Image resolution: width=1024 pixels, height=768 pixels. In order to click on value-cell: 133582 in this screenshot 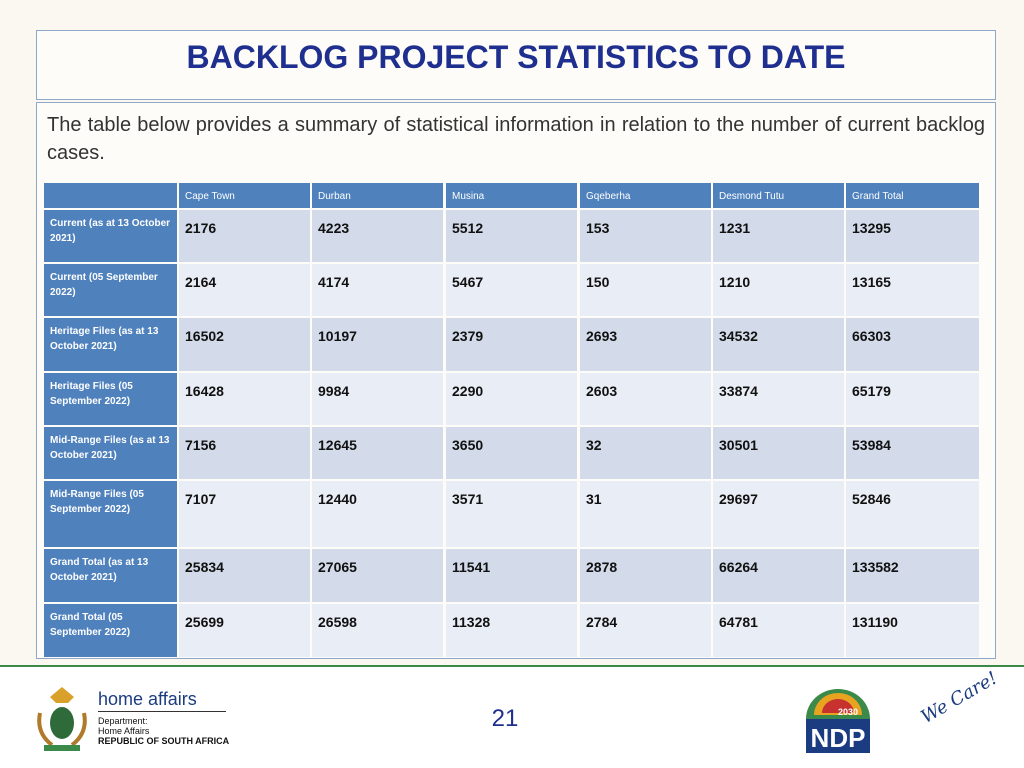, I will do `click(912, 575)`.